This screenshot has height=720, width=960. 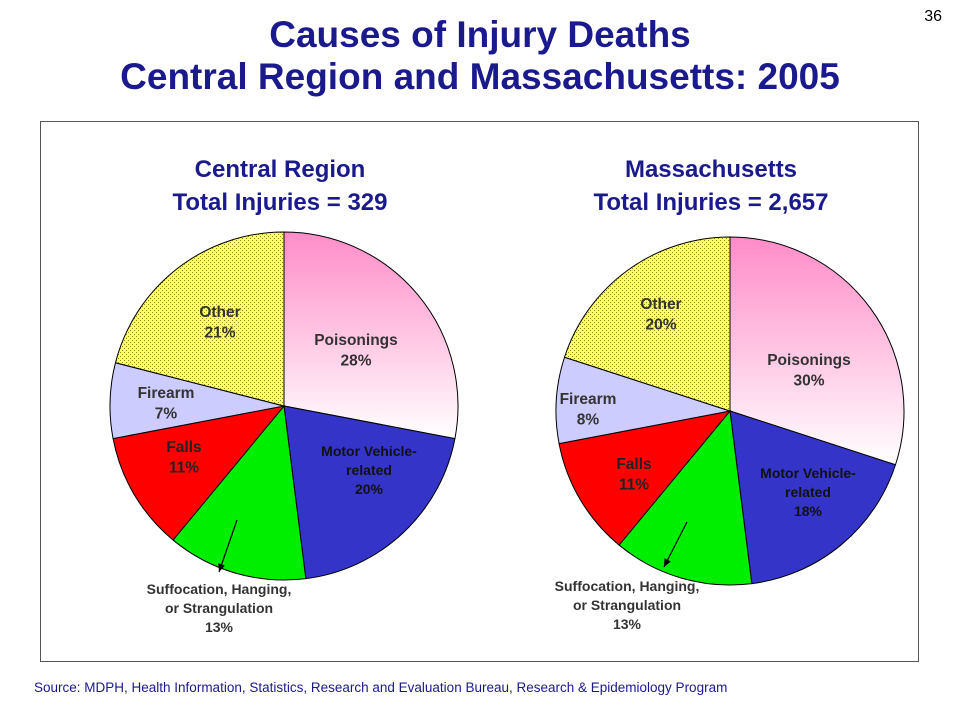 What do you see at coordinates (280, 186) in the screenshot?
I see `central-region-chart-title: Central Region Total Injuries = 329` at bounding box center [280, 186].